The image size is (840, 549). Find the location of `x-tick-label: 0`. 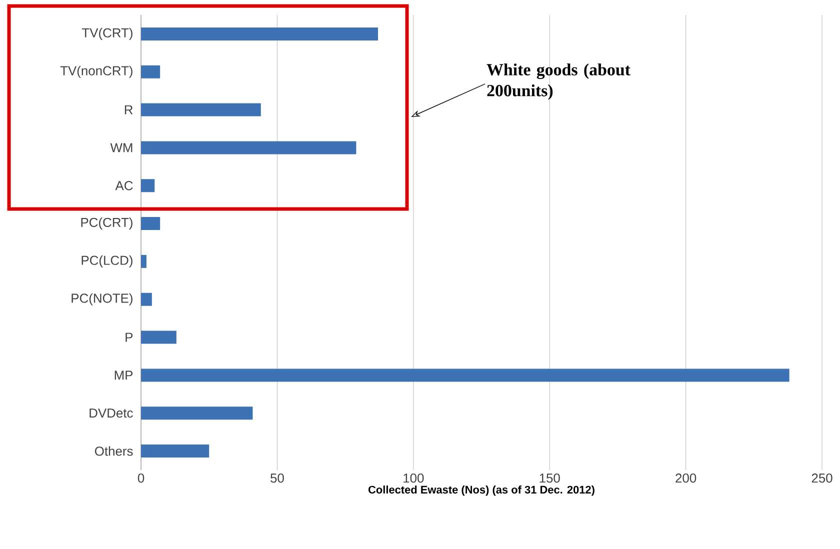

x-tick-label: 0 is located at coordinates (141, 478).